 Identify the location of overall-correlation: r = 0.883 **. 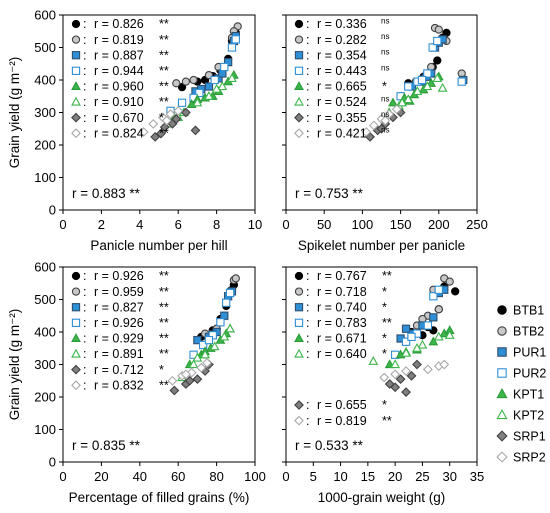
(106, 193).